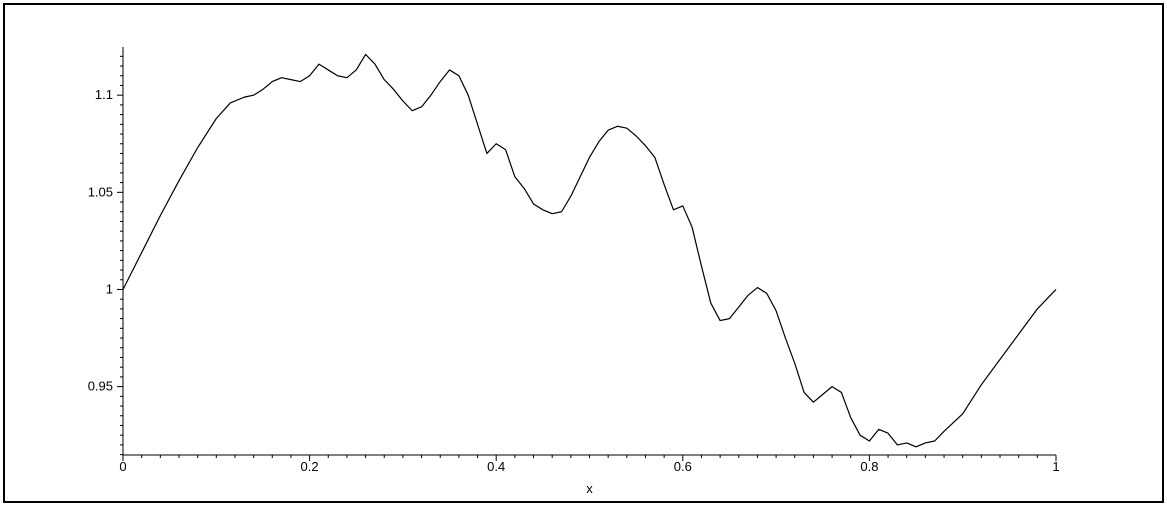  Describe the element at coordinates (869, 466) in the screenshot. I see `x-tick-label: 0.8` at that location.